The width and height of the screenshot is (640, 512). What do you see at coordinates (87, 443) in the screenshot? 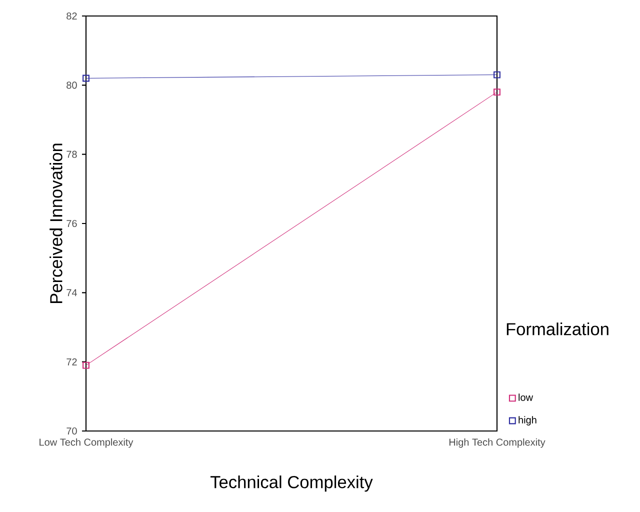
I see `x-tick-label: Low Tech Complexity` at bounding box center [87, 443].